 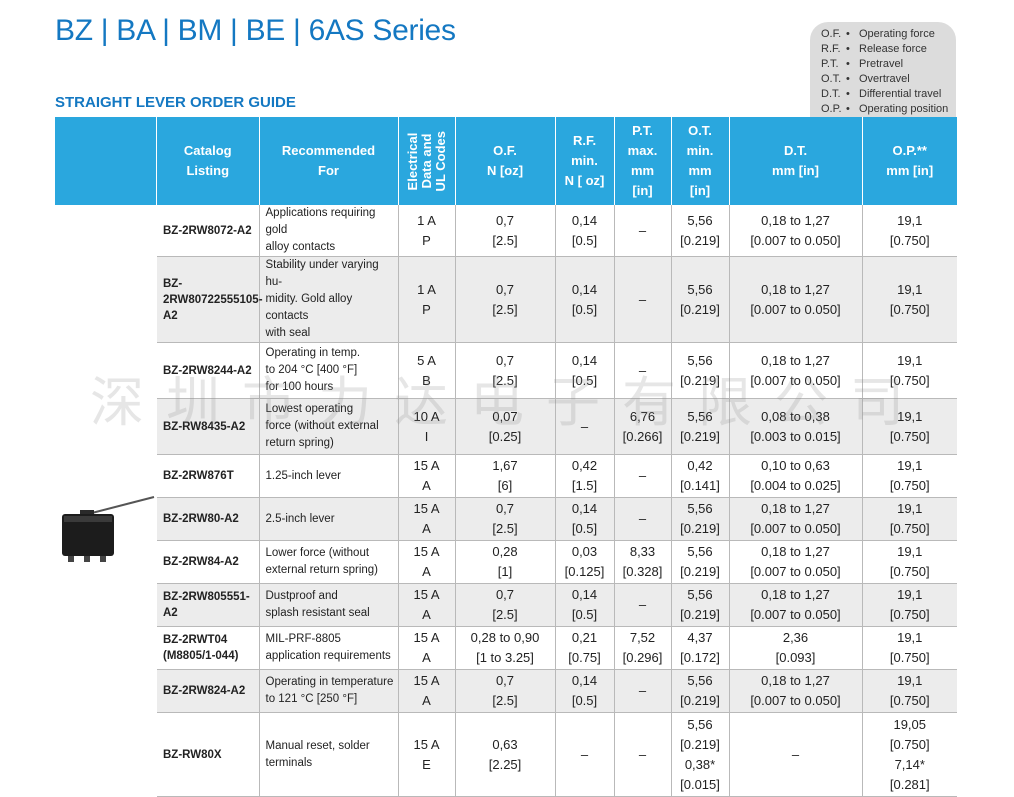 I want to click on catalog-cell: BZ-2RW805551- A2, so click(x=208, y=605).